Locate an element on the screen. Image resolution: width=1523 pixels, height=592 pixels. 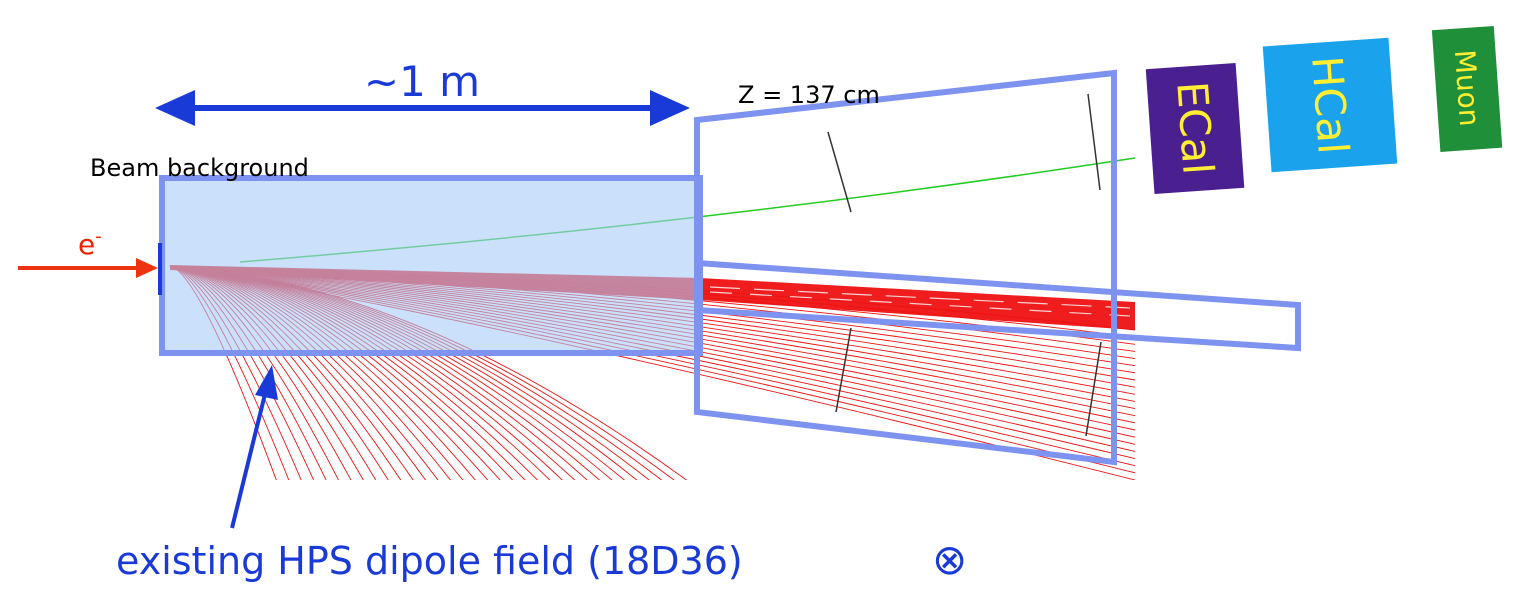
beam-label: e- is located at coordinates (90, 243).